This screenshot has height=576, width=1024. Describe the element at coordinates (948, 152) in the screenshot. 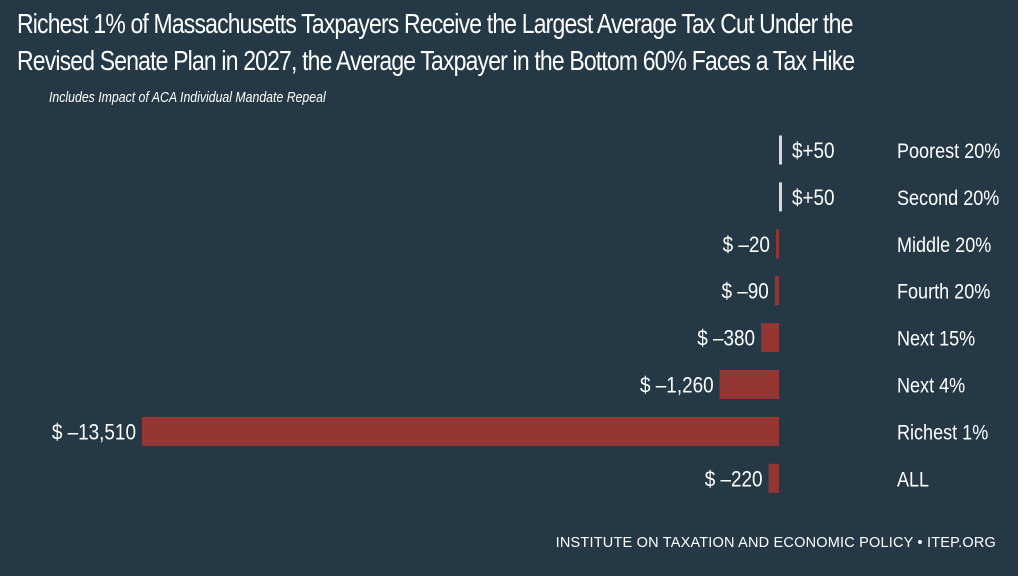

I see `category-label-1: Poorest 20%` at that location.